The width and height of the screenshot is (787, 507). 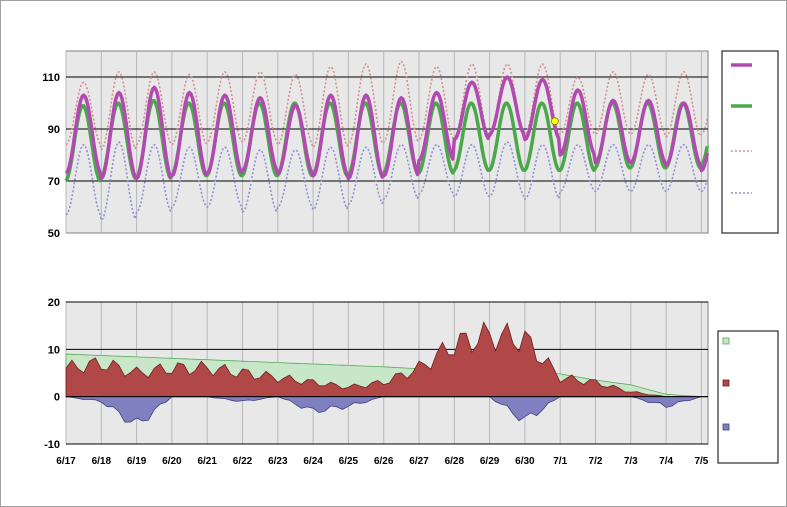 What do you see at coordinates (54, 130) in the screenshot?
I see `temp-panel-ytick-label: 90` at bounding box center [54, 130].